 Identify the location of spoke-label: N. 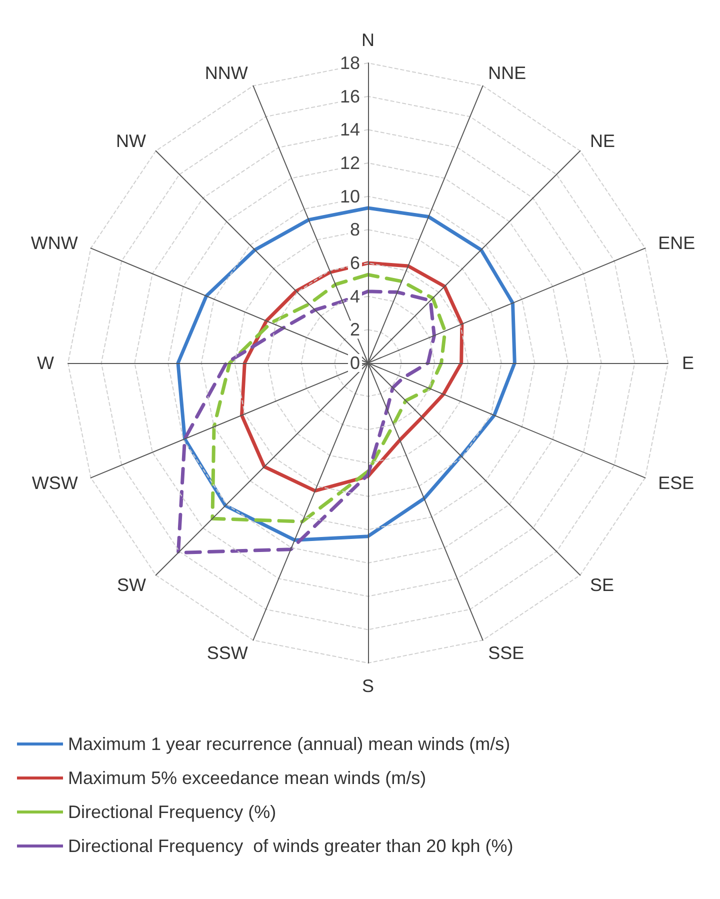
(368, 40).